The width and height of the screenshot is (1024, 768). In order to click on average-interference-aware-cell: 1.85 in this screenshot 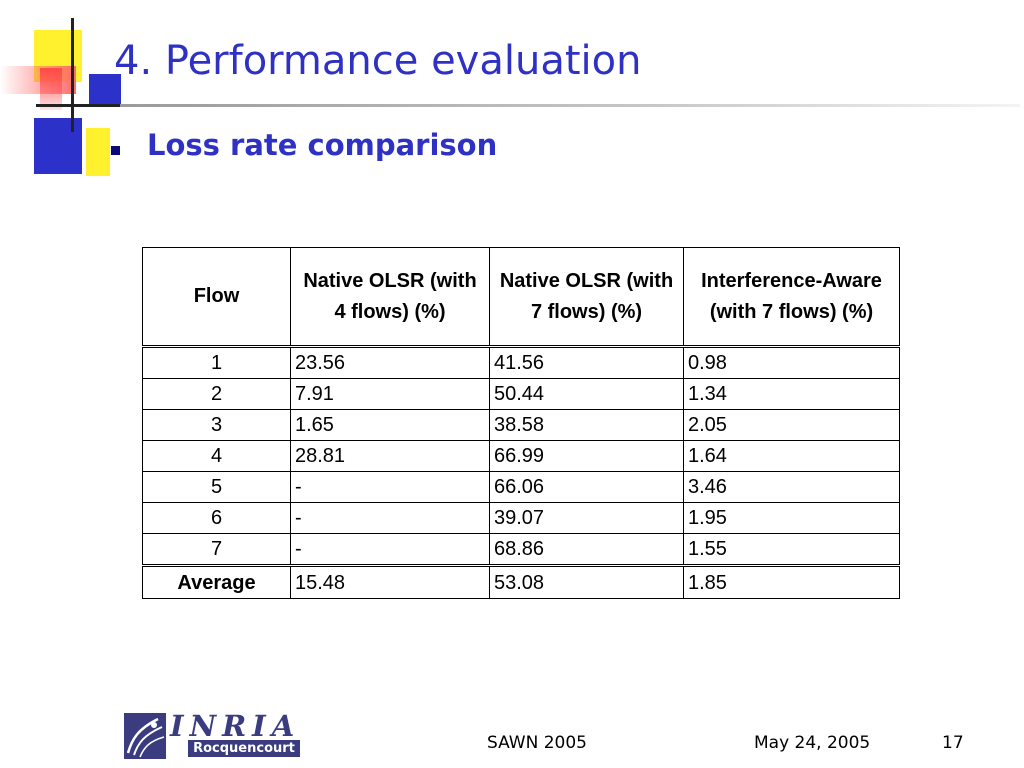, I will do `click(791, 581)`.